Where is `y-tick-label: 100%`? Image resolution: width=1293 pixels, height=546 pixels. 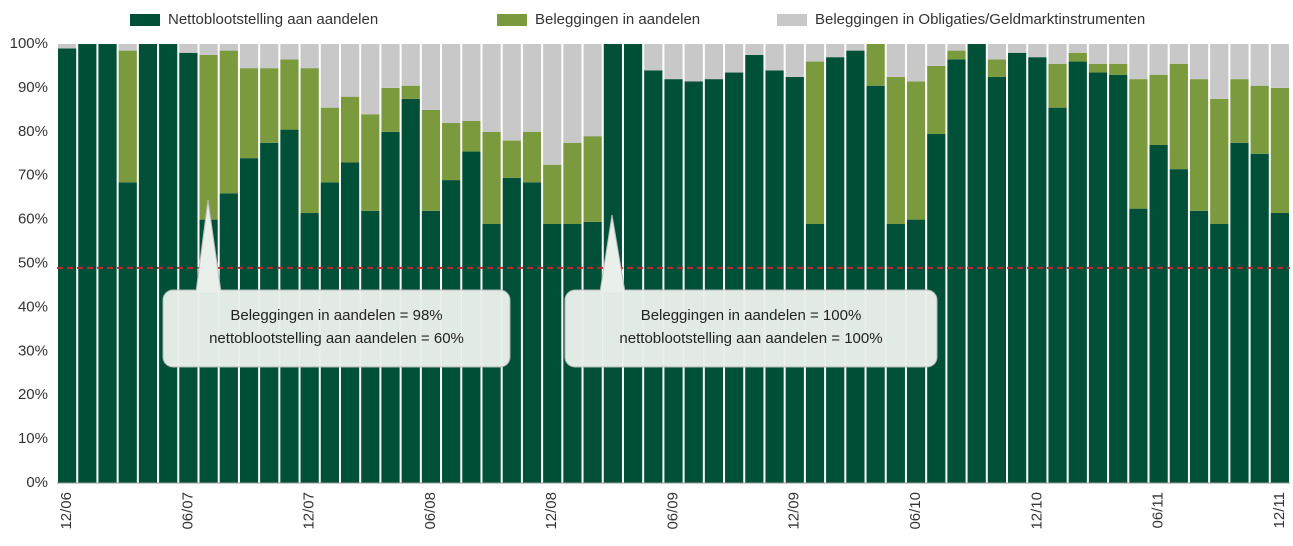 y-tick-label: 100% is located at coordinates (29, 43).